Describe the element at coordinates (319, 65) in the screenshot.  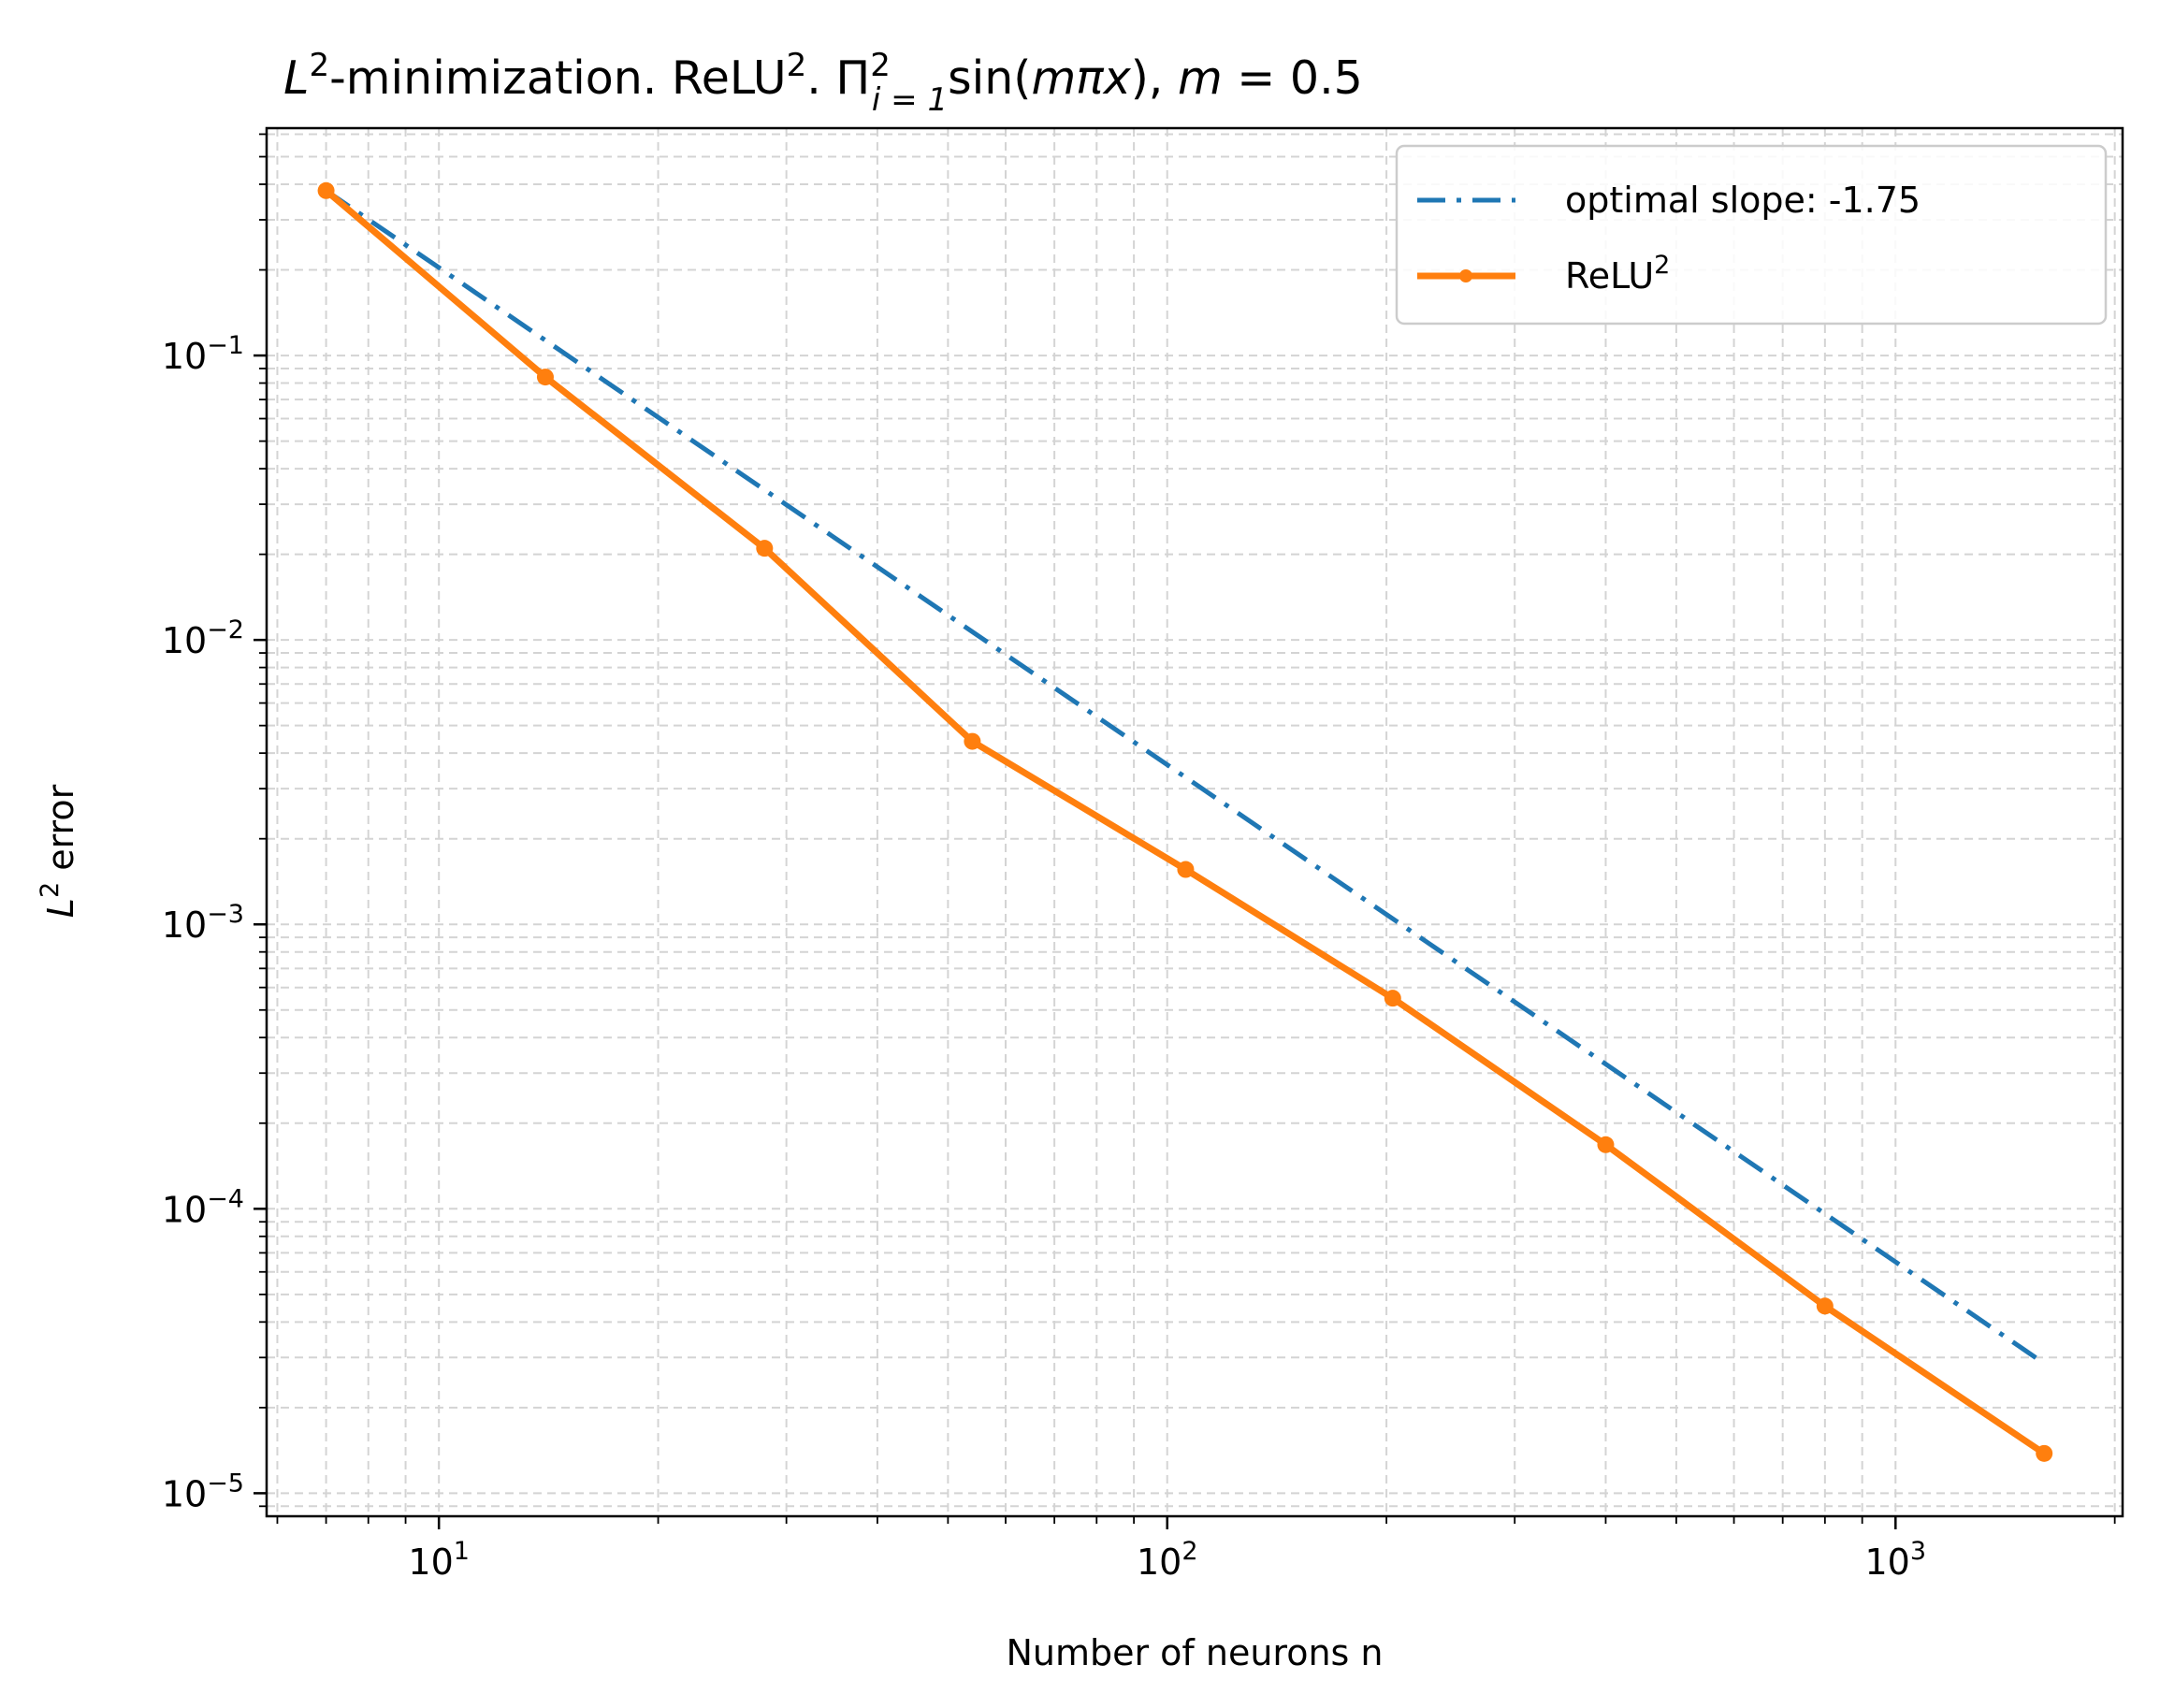
I see `title-l-sup: 2` at that location.